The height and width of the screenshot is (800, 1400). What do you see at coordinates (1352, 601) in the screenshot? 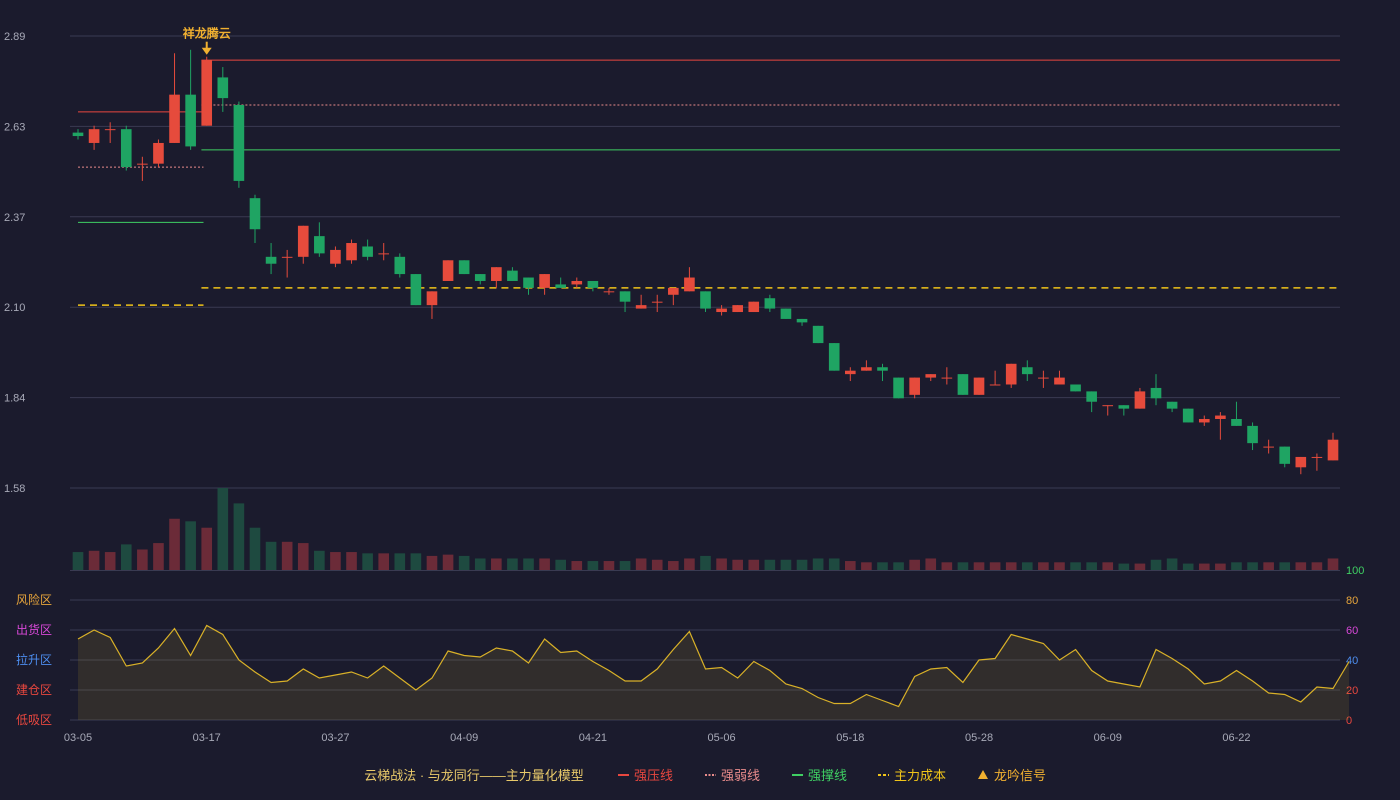
I see `indicator-tick-label: 80` at bounding box center [1352, 601].